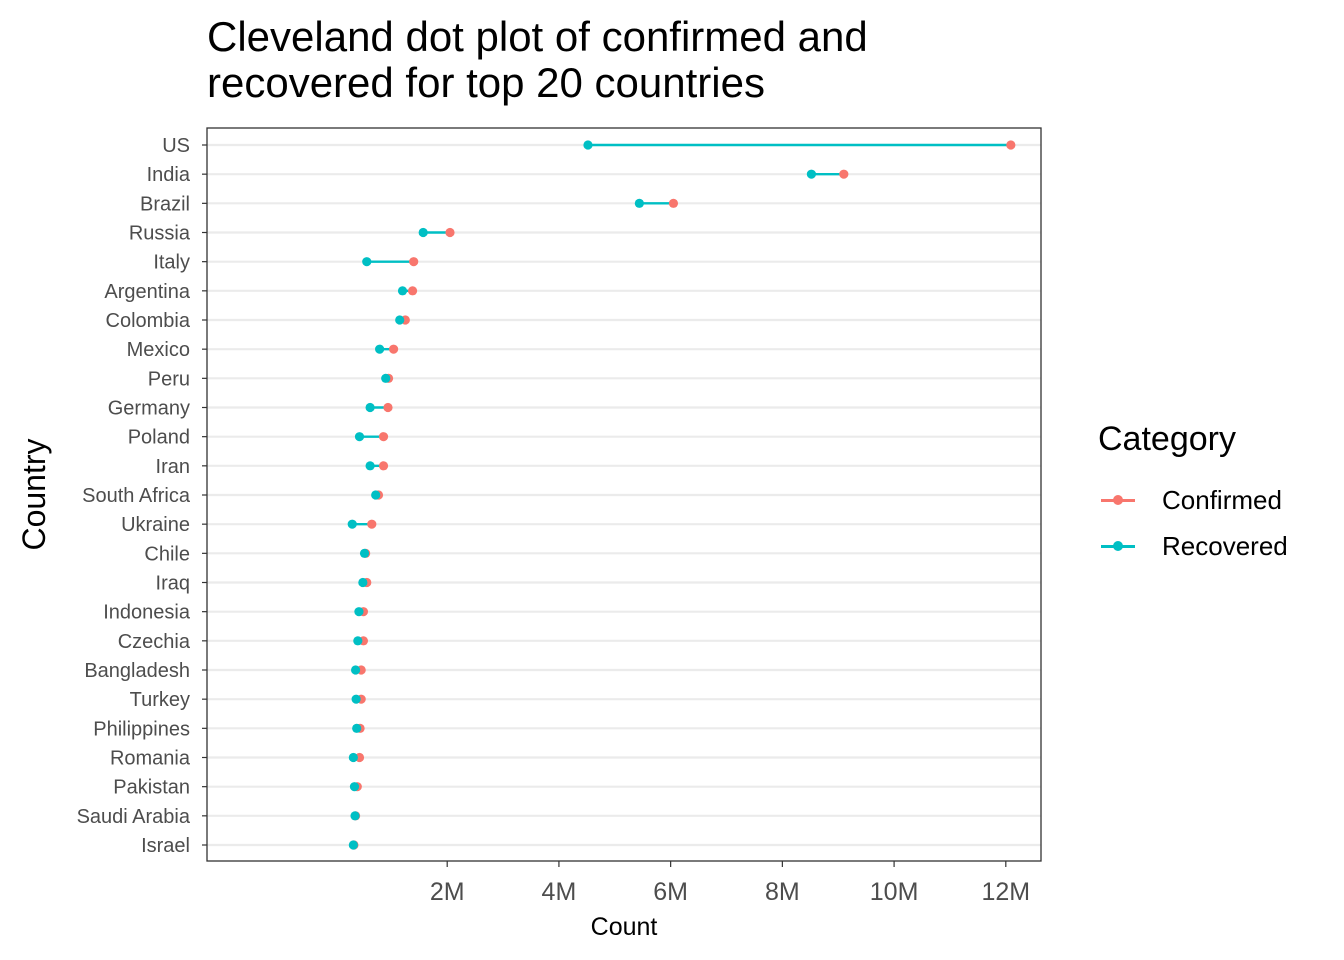 The image size is (1344, 960). What do you see at coordinates (414, 262) in the screenshot?
I see `point-confirmed-italy` at bounding box center [414, 262].